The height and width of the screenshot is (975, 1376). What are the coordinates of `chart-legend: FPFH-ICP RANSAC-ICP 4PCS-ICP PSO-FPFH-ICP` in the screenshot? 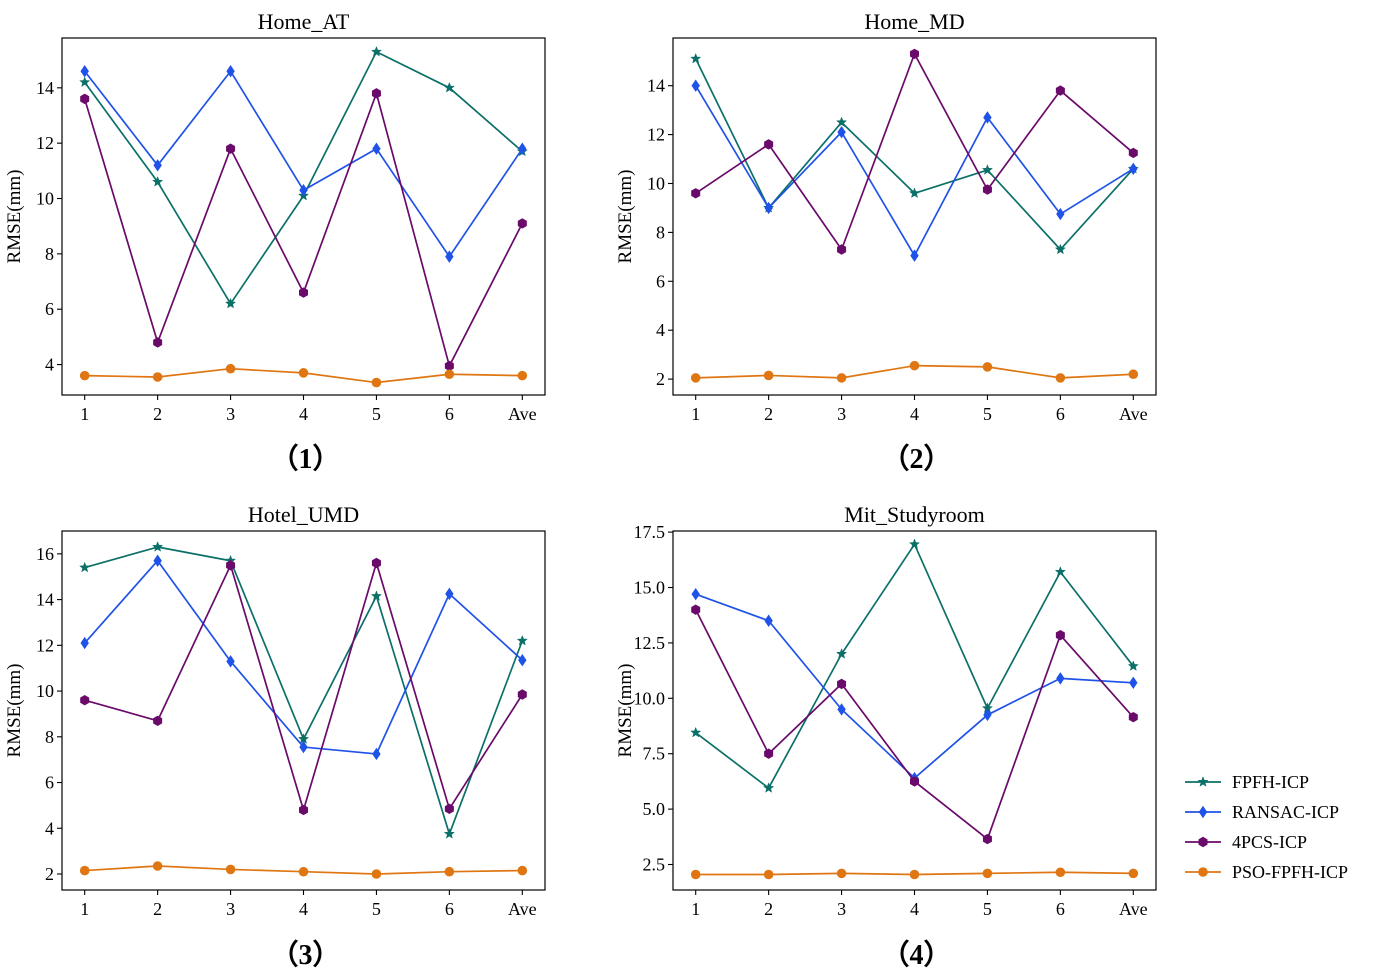 It's located at (1266, 827).